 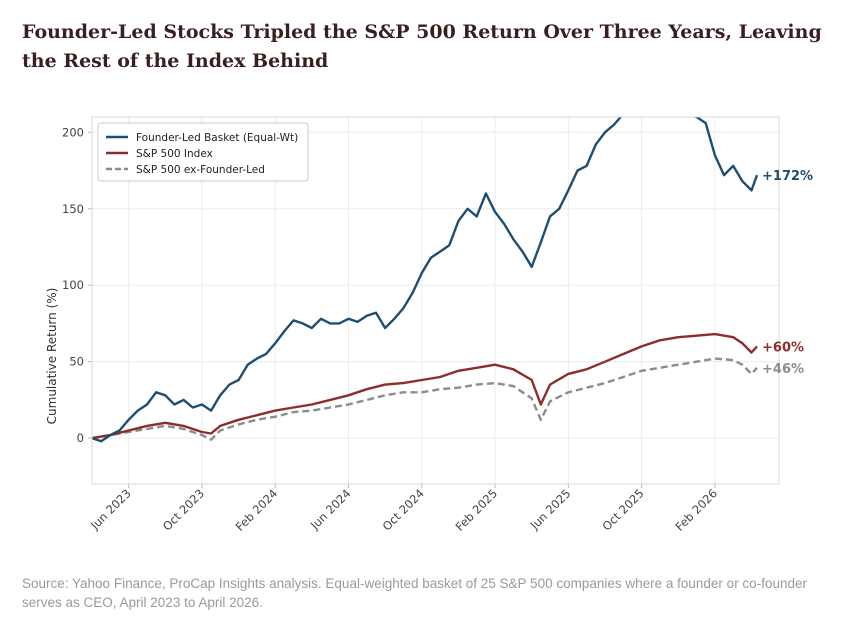 I want to click on y-tick-label: 100, so click(x=73, y=285).